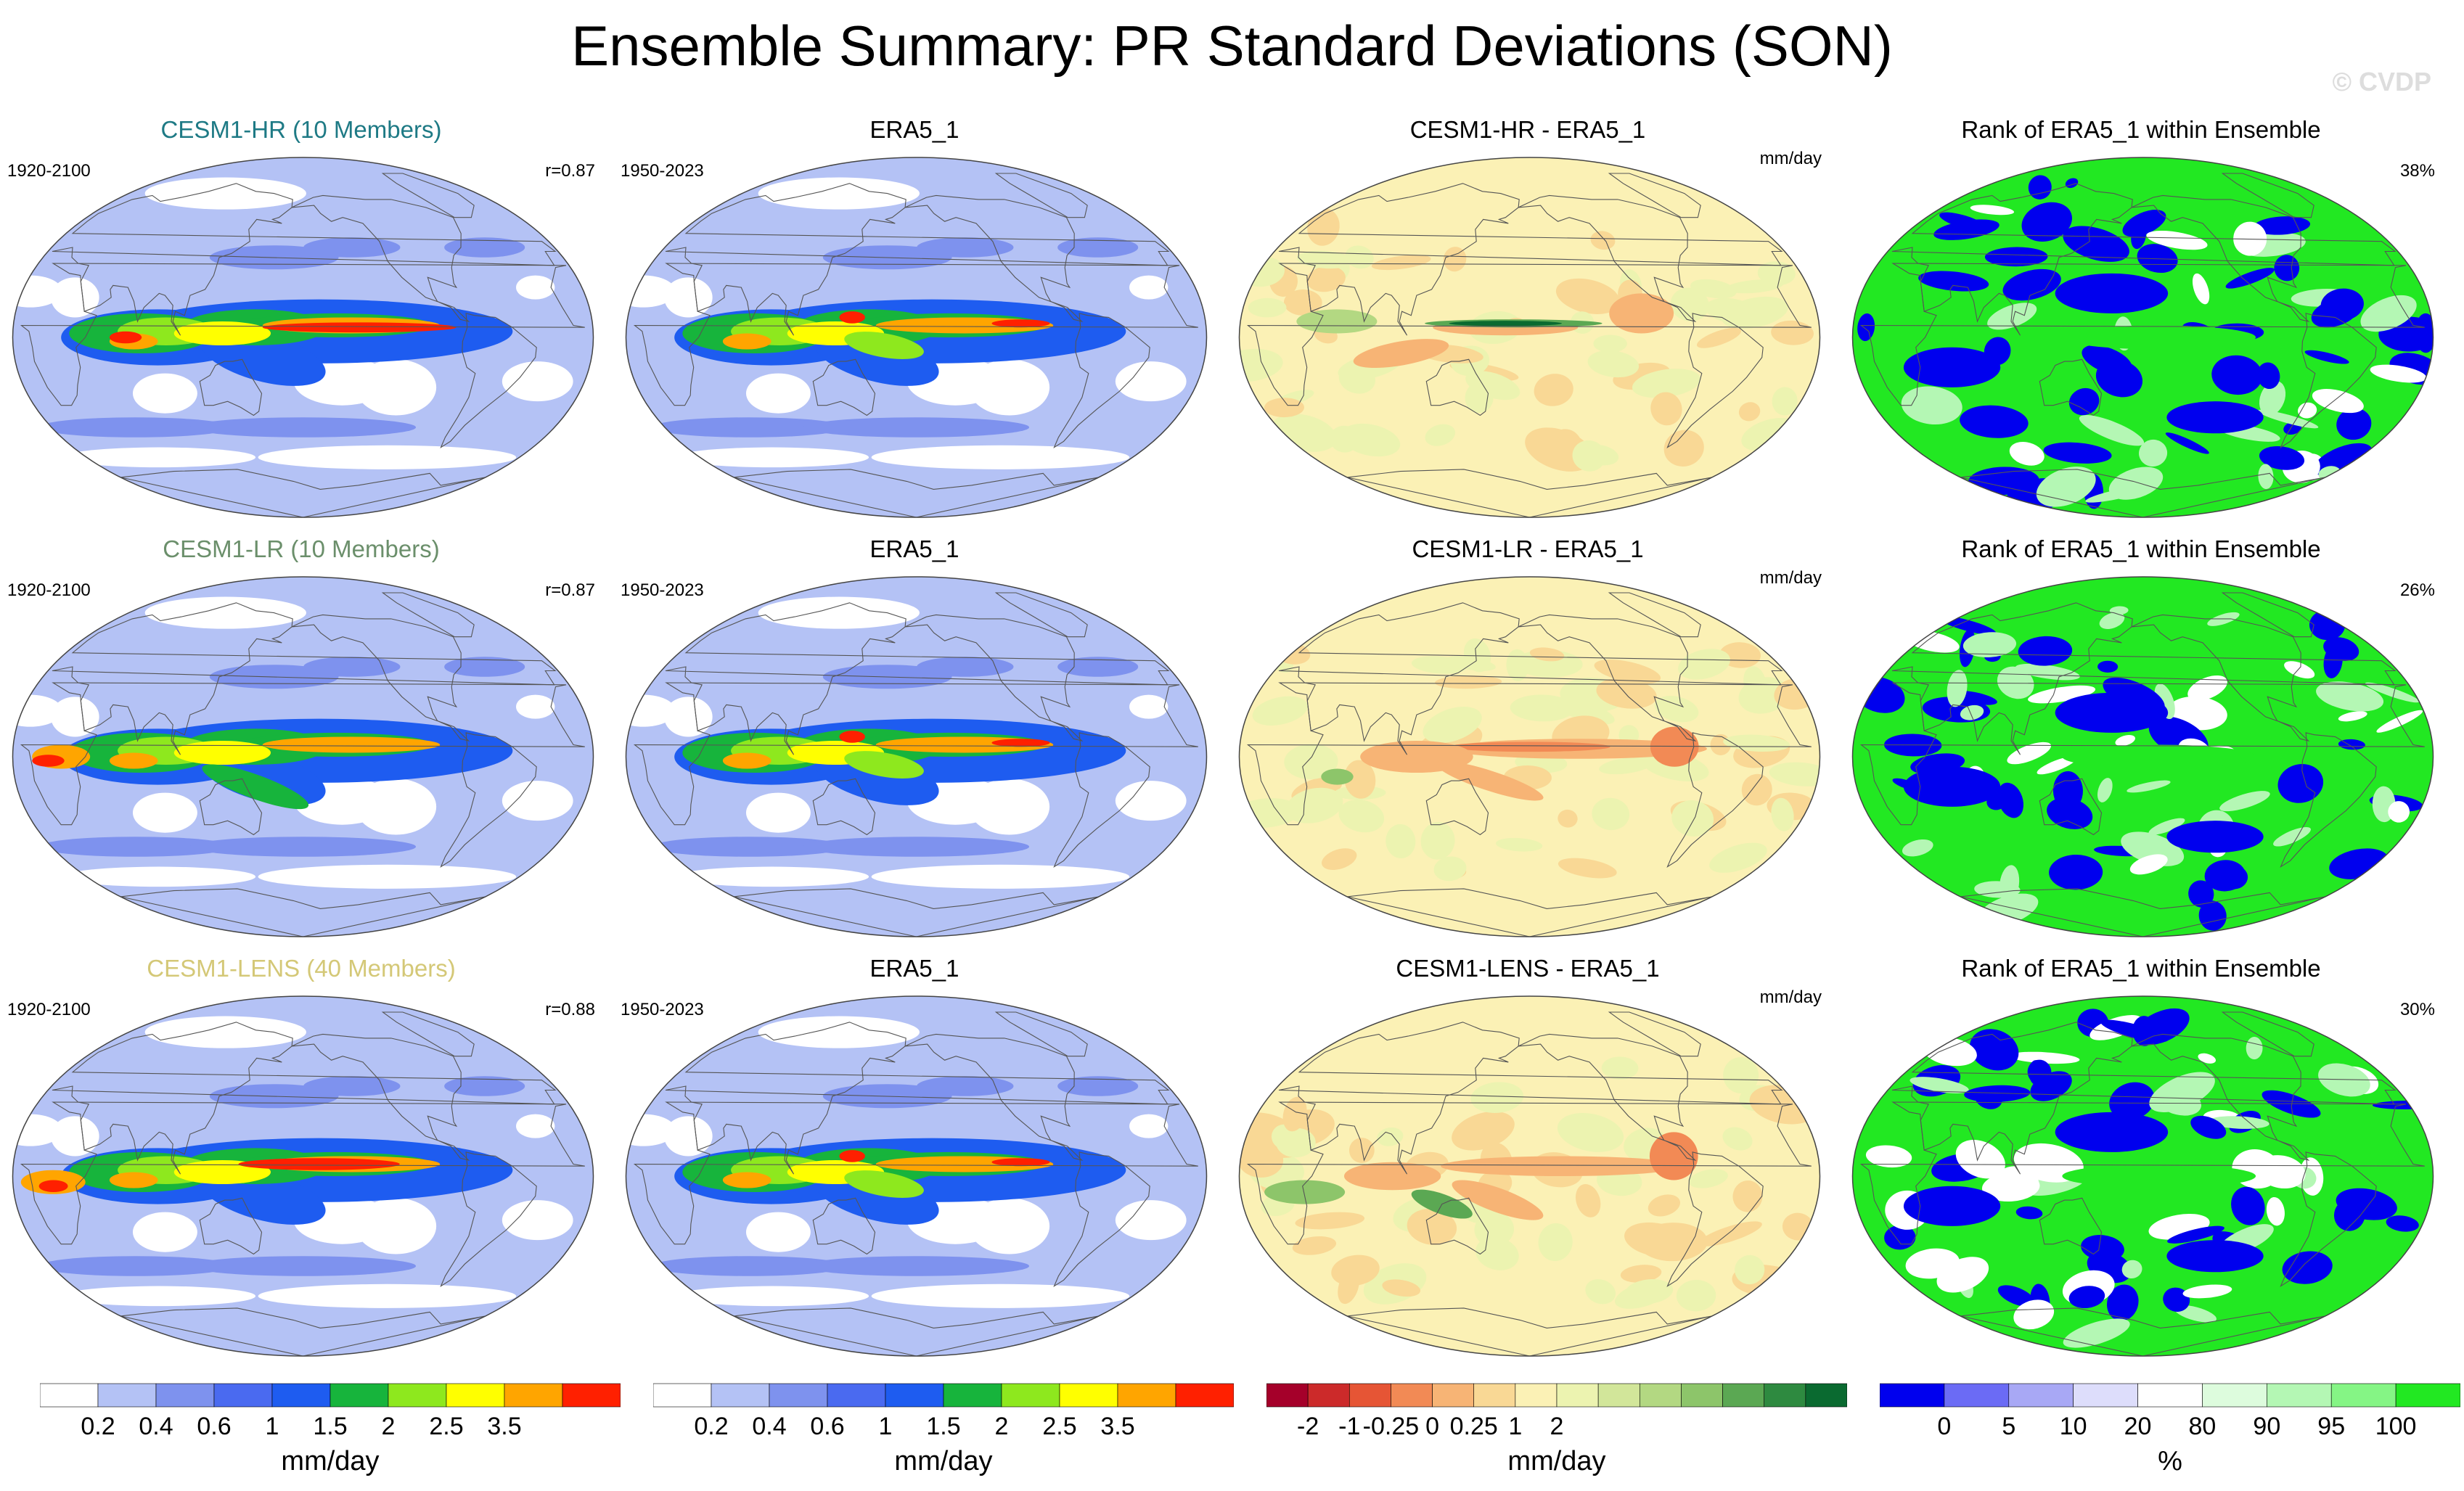 The width and height of the screenshot is (2464, 1491). What do you see at coordinates (1391, 1426) in the screenshot?
I see `colorbar-tick-label: -0.25` at bounding box center [1391, 1426].